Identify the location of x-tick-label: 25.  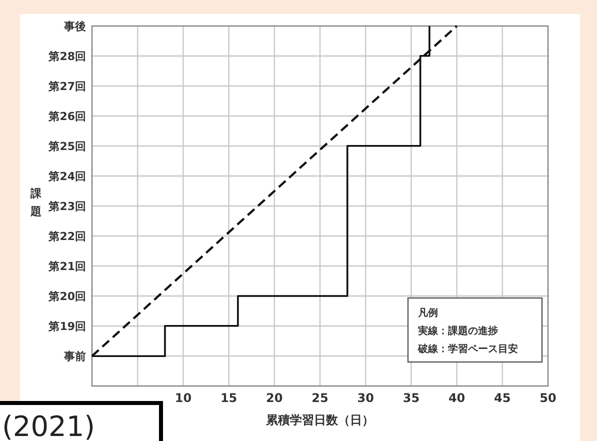
(320, 398).